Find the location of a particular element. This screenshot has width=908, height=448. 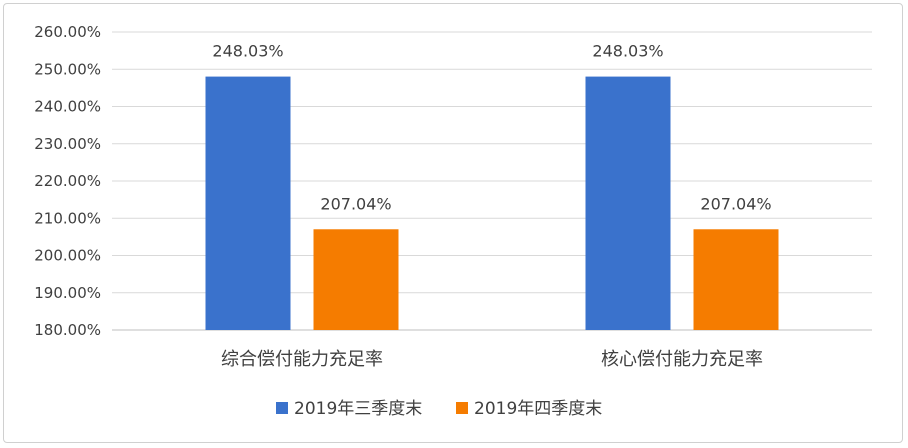

y-tick-label: 250.00% is located at coordinates (67, 69).